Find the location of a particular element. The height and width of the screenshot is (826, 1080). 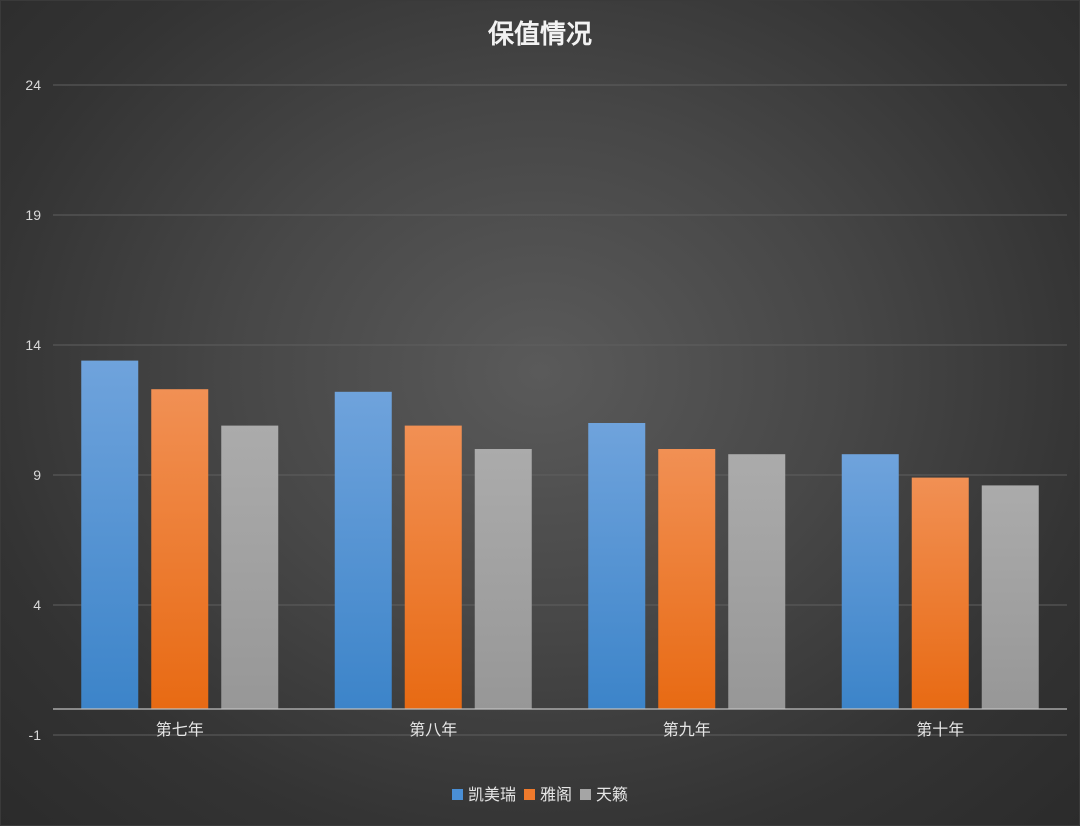

legend: 凯美瑞 雅阁 天籁 is located at coordinates (540, 794).